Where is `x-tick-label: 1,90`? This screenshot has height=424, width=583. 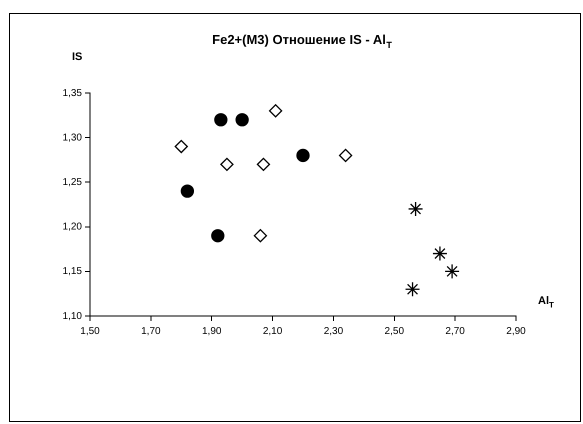
x-tick-label: 1,90 is located at coordinates (212, 331).